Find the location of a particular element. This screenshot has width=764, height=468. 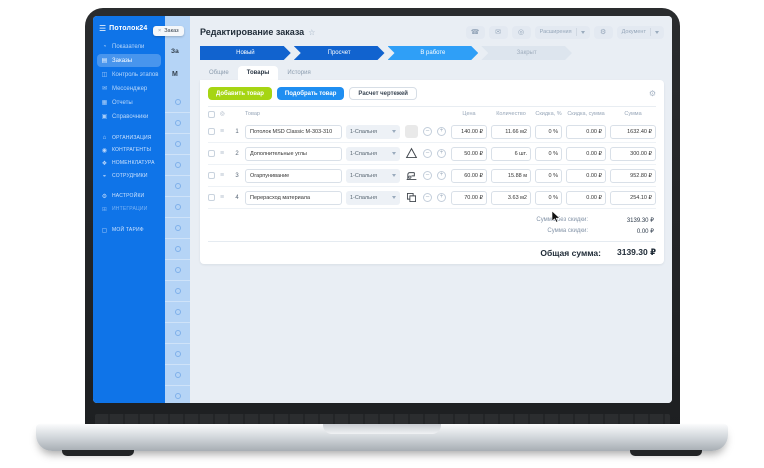

sidebar-item-integrations: ⊞ ИНТЕГРАЦИИ is located at coordinates (129, 209).